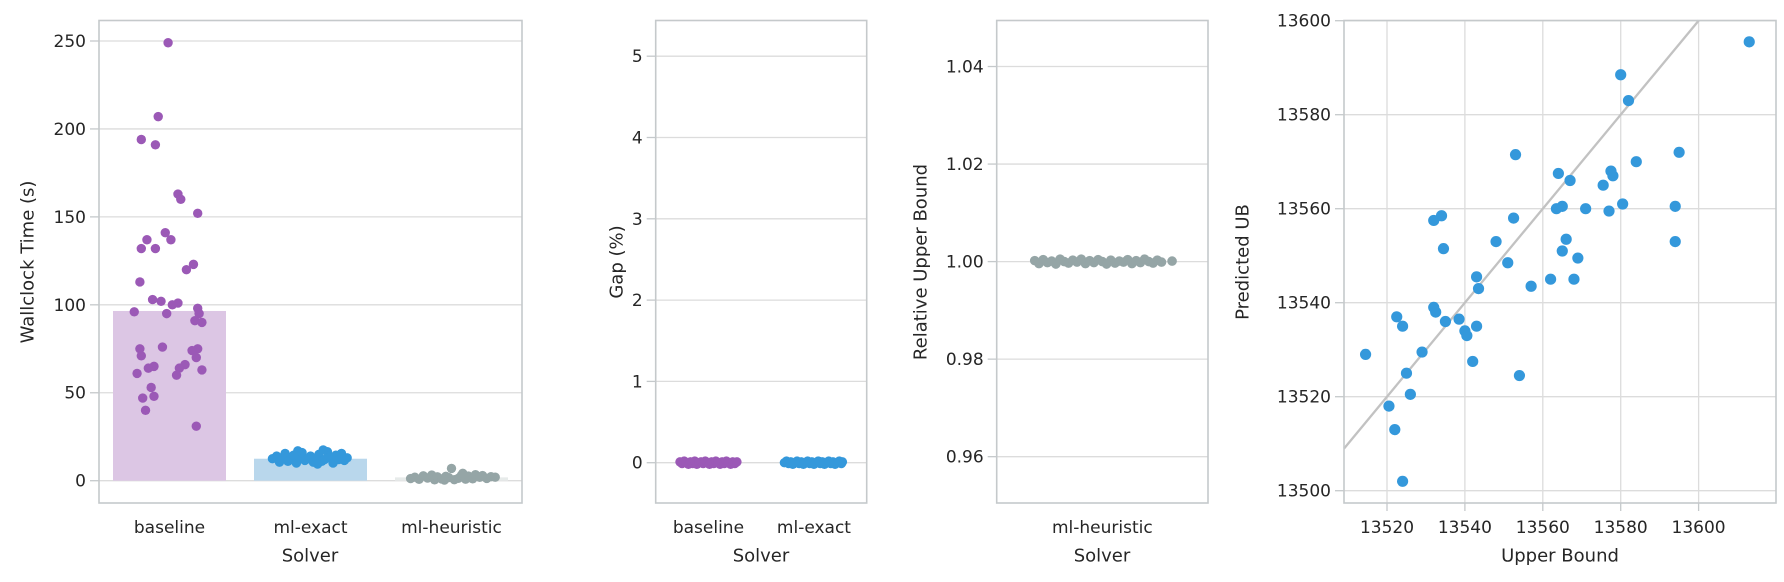  What do you see at coordinates (1560, 556) in the screenshot?
I see `x-axis-label-upper-bound: Upper Bound` at bounding box center [1560, 556].